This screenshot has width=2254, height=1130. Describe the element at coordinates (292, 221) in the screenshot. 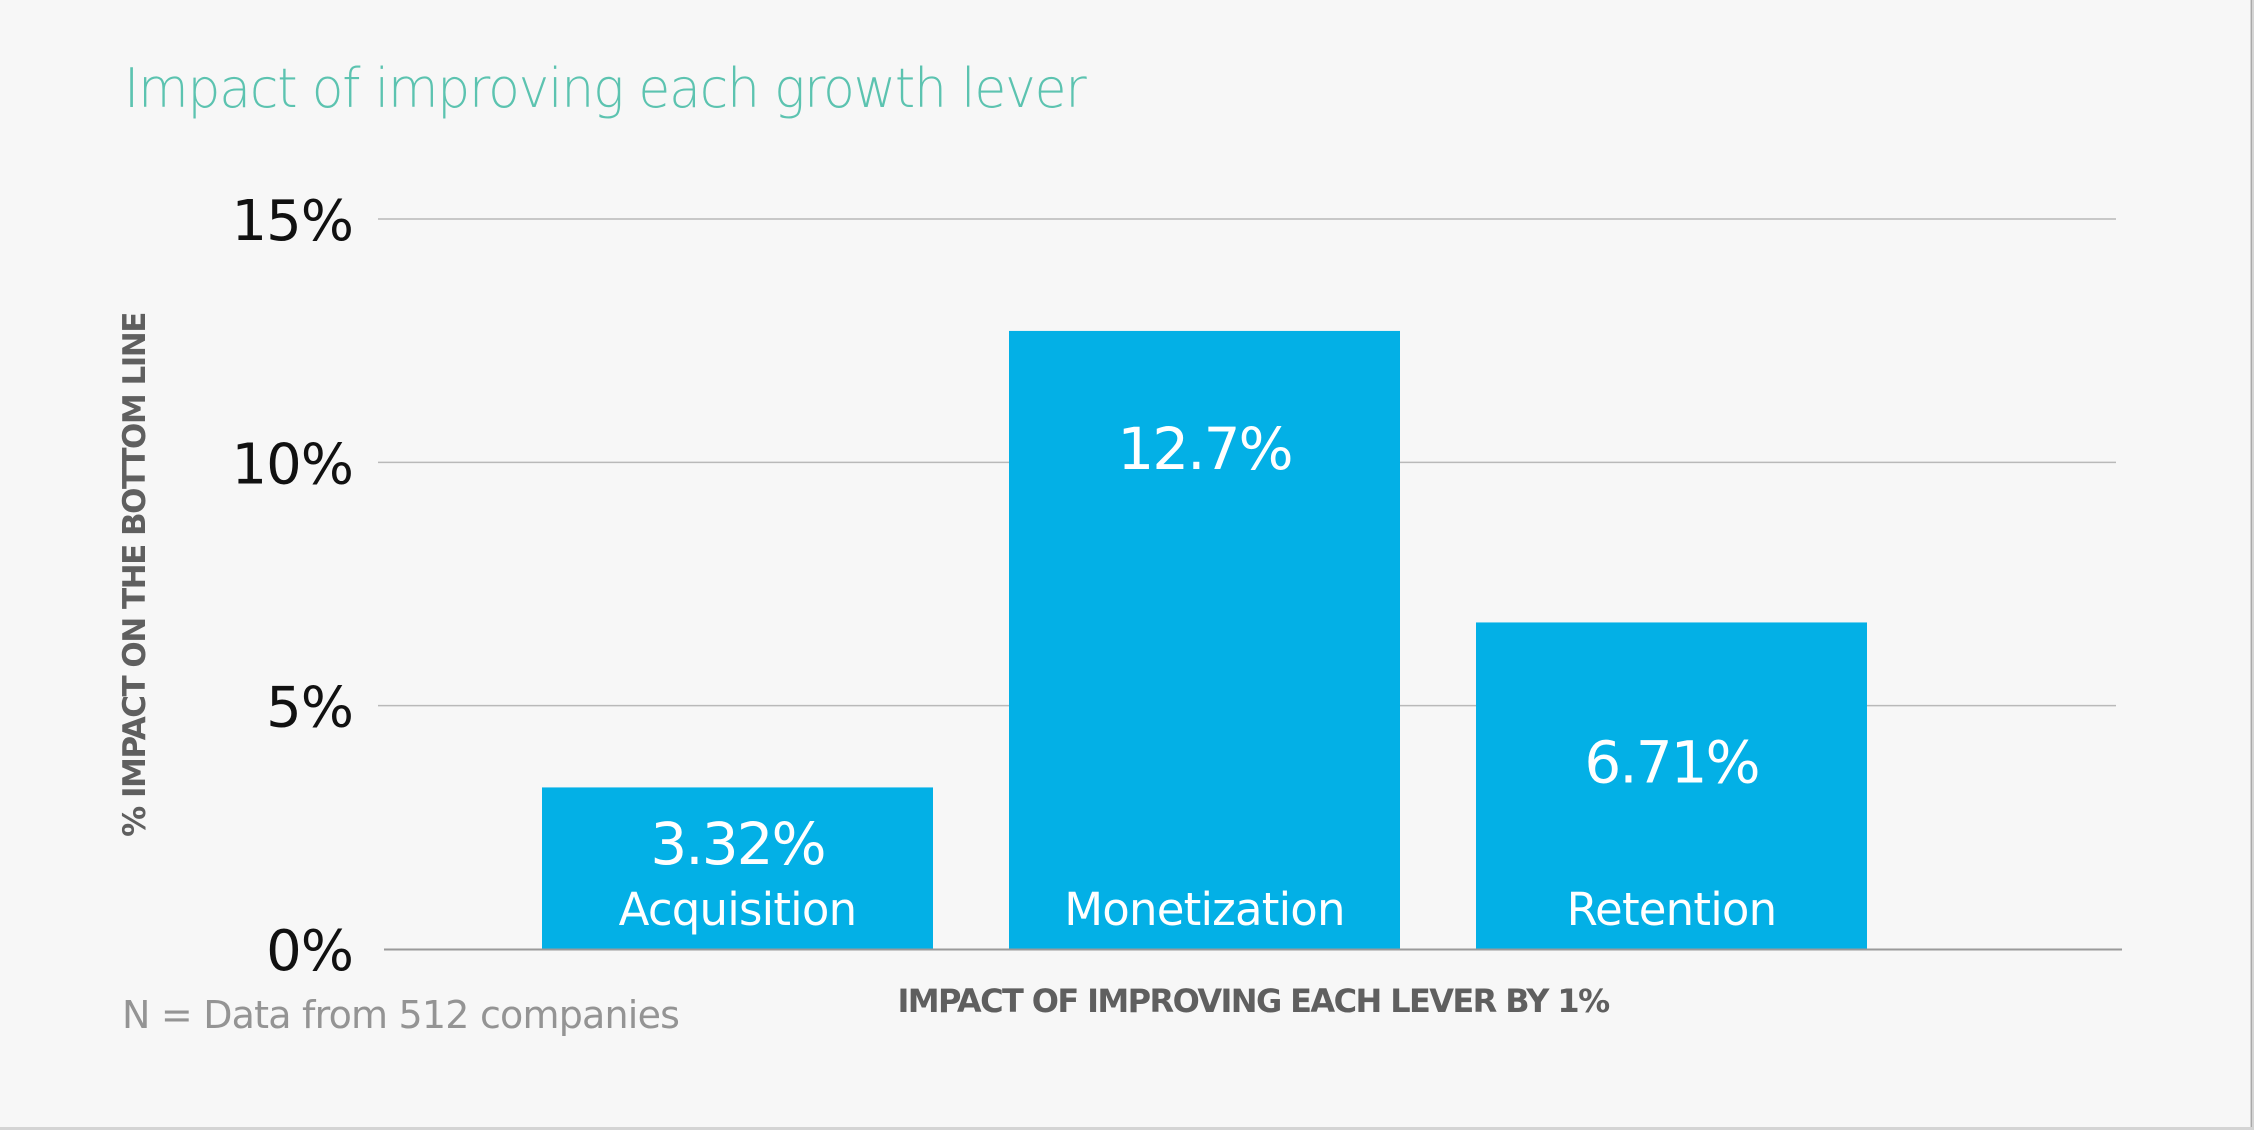

I see `y-tick-label: 15%` at that location.